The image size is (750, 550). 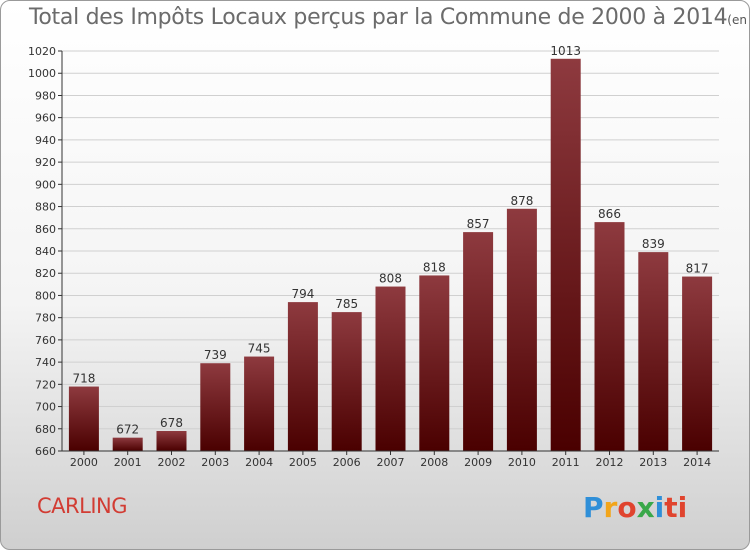 I want to click on y-tick-label: 780, so click(x=45, y=318).